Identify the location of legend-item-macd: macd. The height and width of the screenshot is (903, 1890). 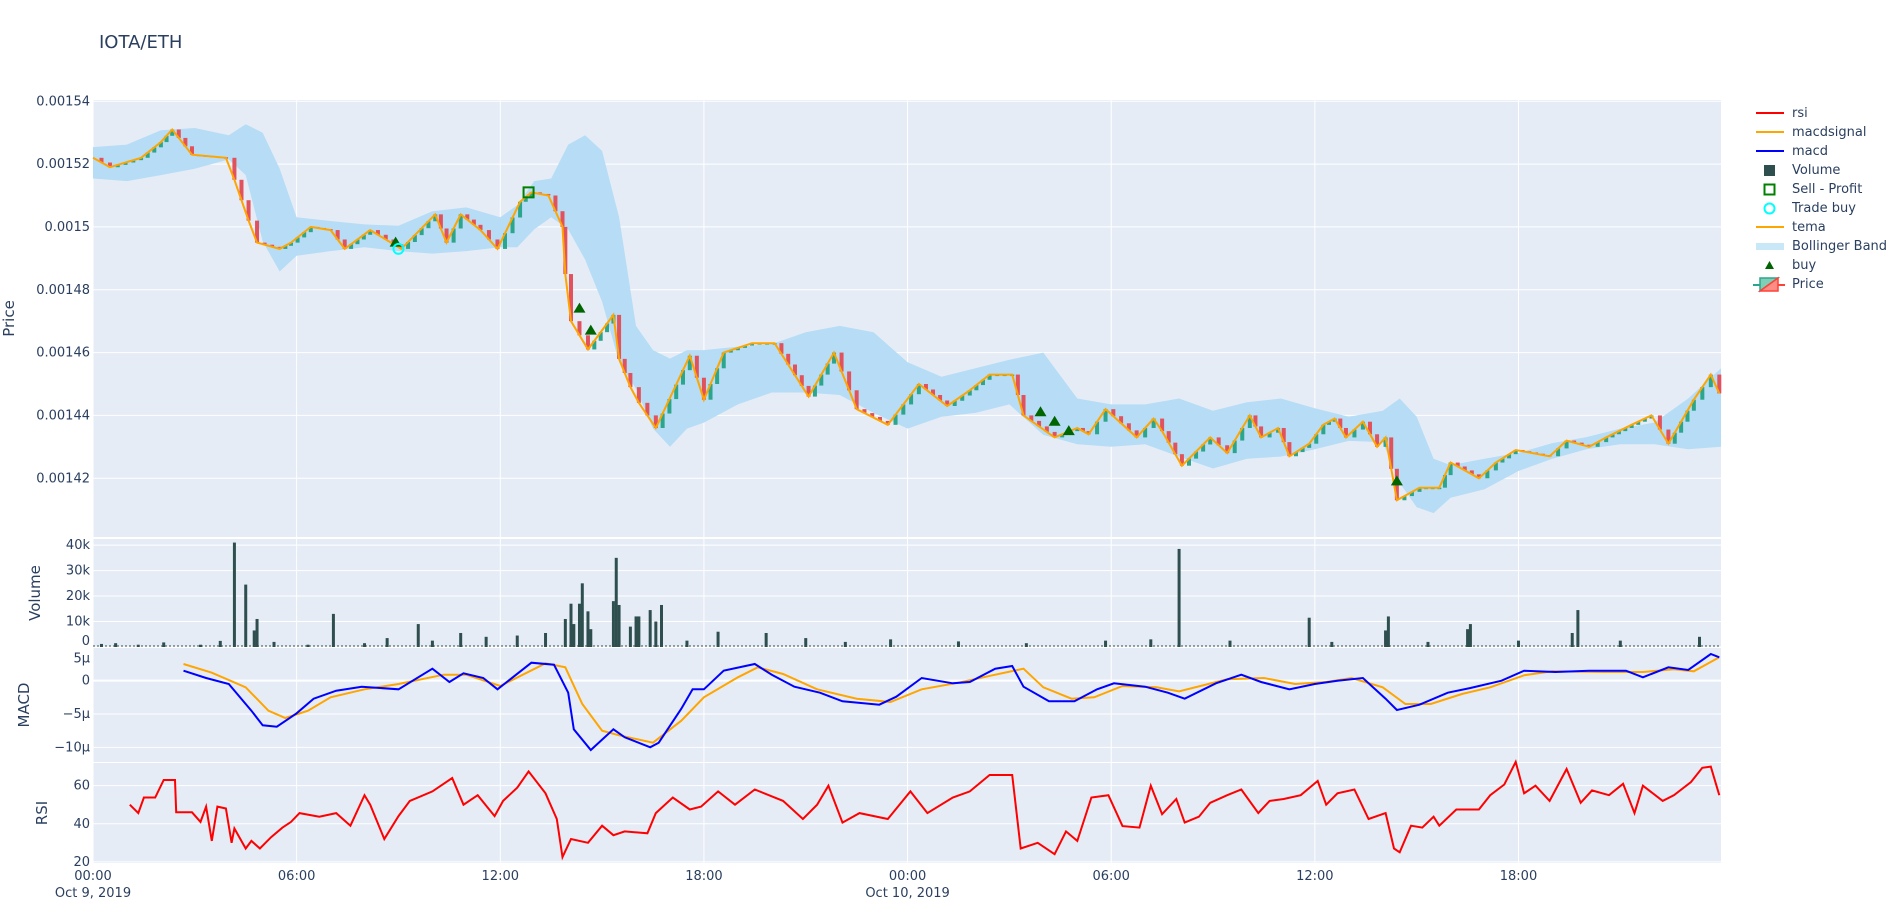
(1819, 151).